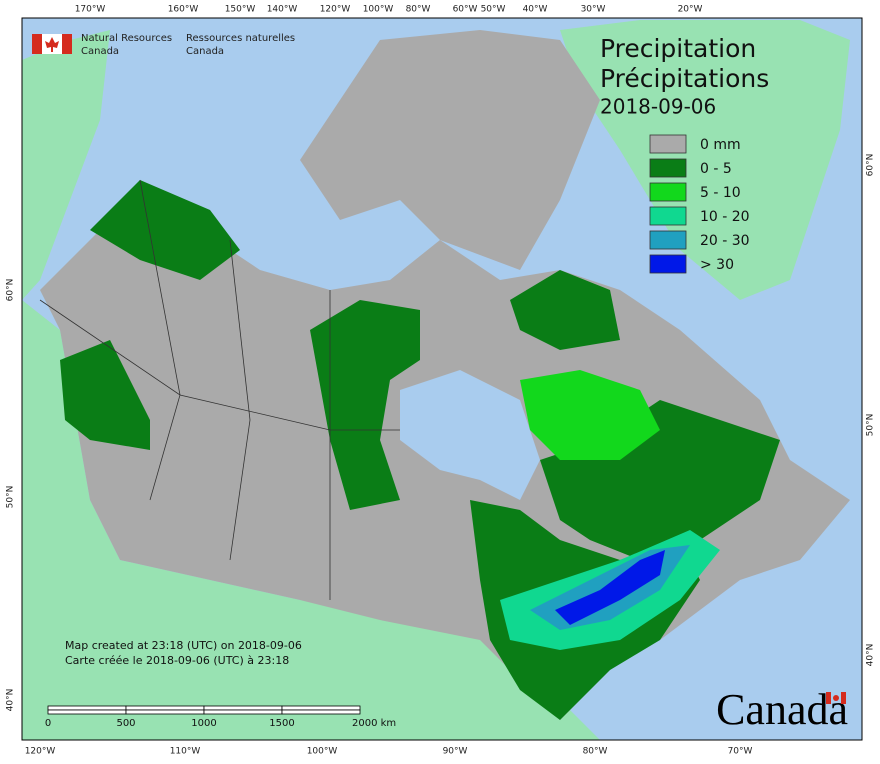 The width and height of the screenshot is (880, 764). What do you see at coordinates (690, 10) in the screenshot?
I see `graticule-label: 20°W` at bounding box center [690, 10].